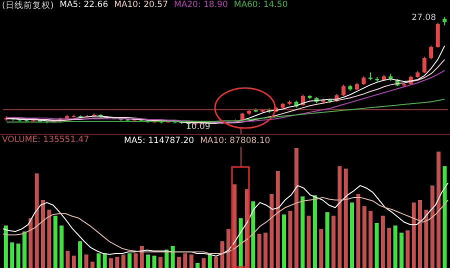 Image resolution: width=450 pixels, height=268 pixels. What do you see at coordinates (424, 18) in the screenshot?
I see `annotation: 27.08` at bounding box center [424, 18].